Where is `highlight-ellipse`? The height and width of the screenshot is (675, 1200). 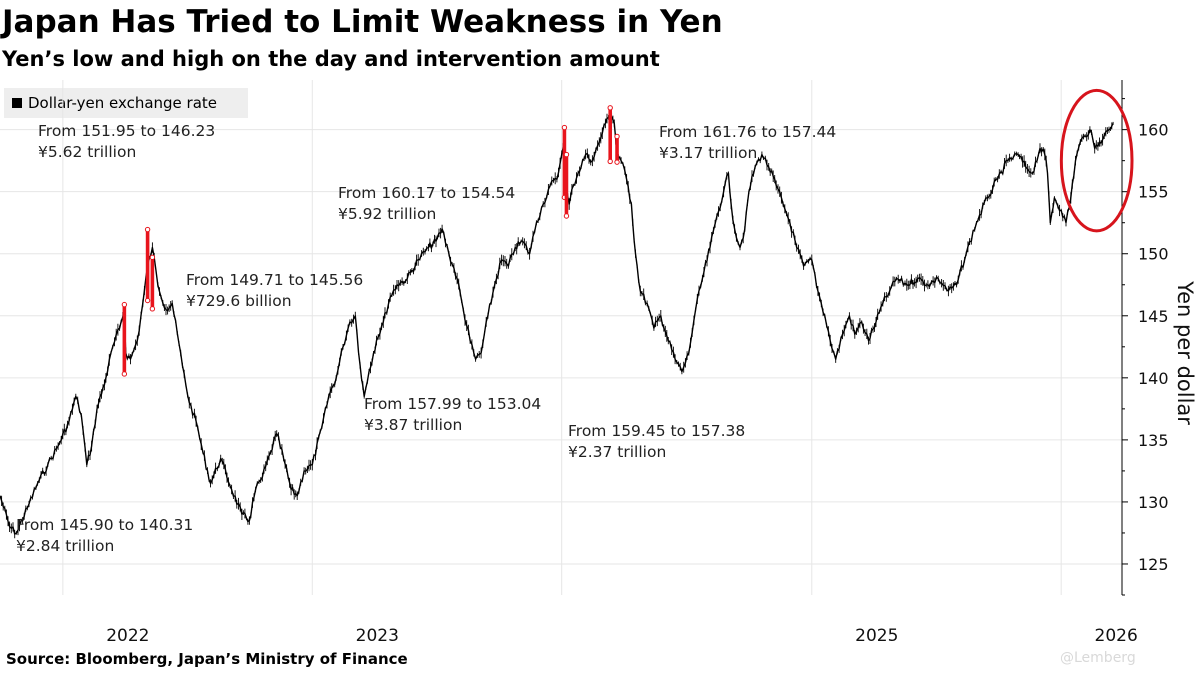 highlight-ellipse is located at coordinates (1096, 160).